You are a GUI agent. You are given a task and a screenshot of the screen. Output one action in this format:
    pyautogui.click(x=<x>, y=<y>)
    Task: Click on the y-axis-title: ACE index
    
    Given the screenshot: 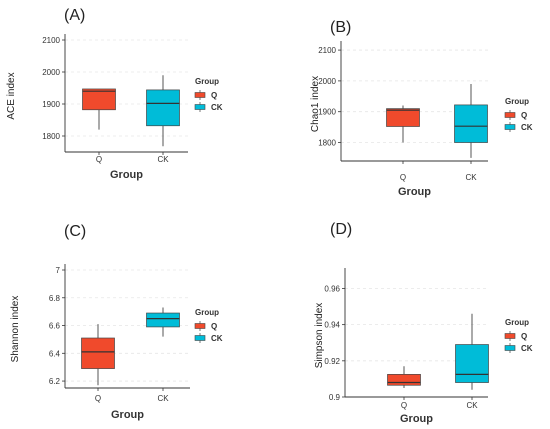 What is the action you would take?
    pyautogui.click(x=11, y=95)
    